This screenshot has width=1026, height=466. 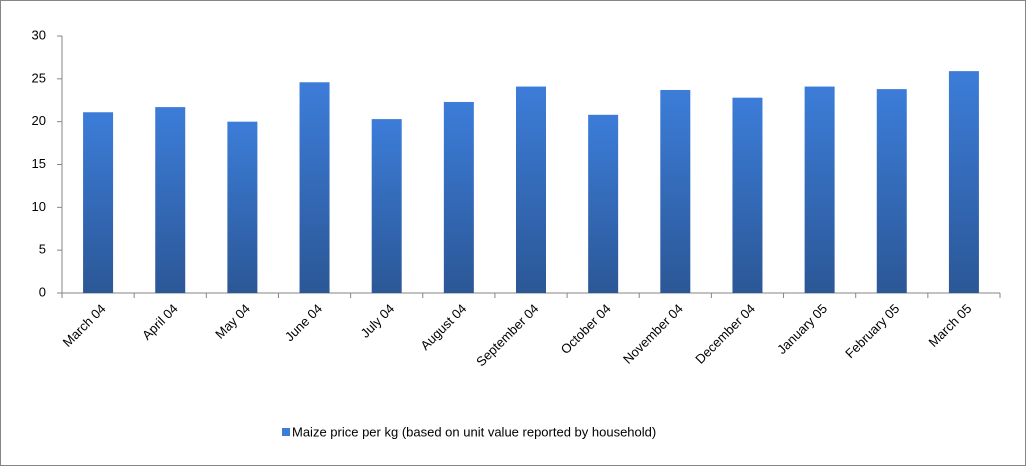 What do you see at coordinates (39, 206) in the screenshot?
I see `y-tick-label: 10` at bounding box center [39, 206].